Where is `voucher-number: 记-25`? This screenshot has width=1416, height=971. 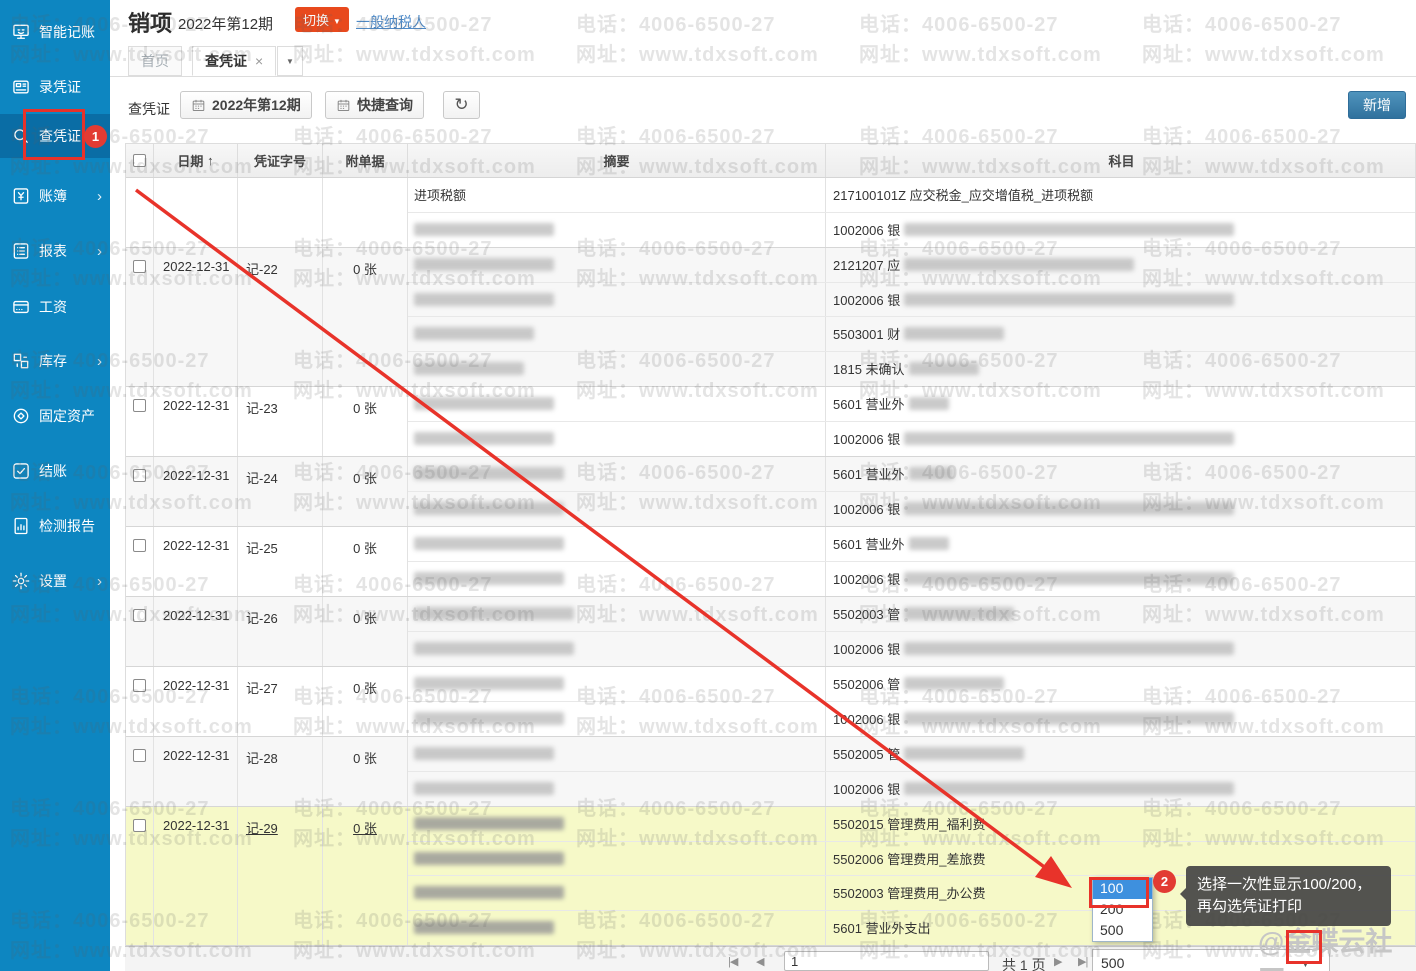
voucher-number: 记-25 is located at coordinates (262, 548).